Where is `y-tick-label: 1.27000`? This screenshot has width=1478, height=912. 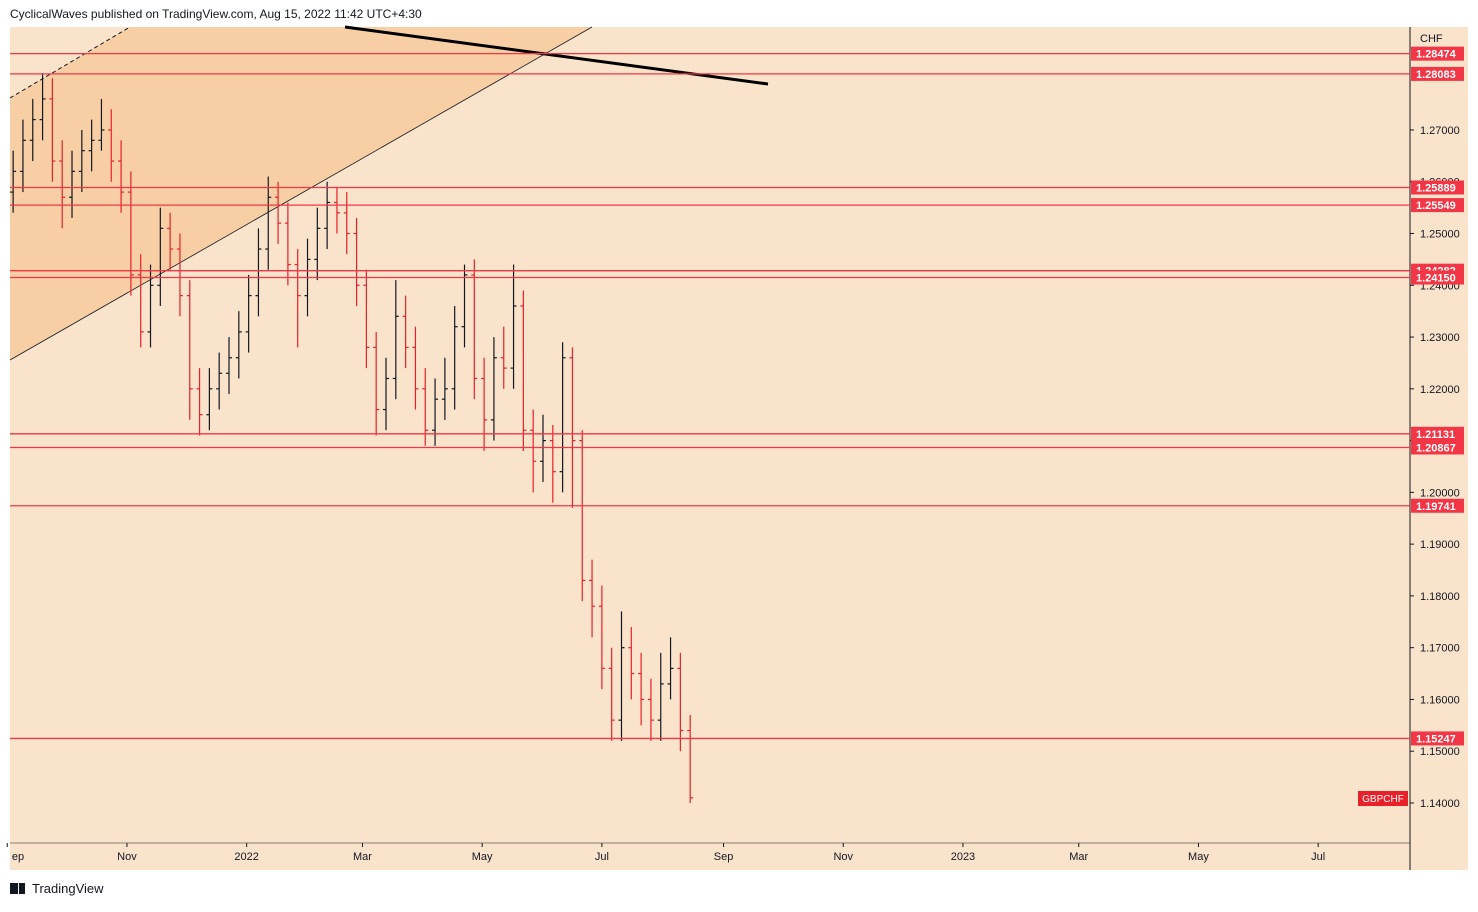 y-tick-label: 1.27000 is located at coordinates (1440, 131).